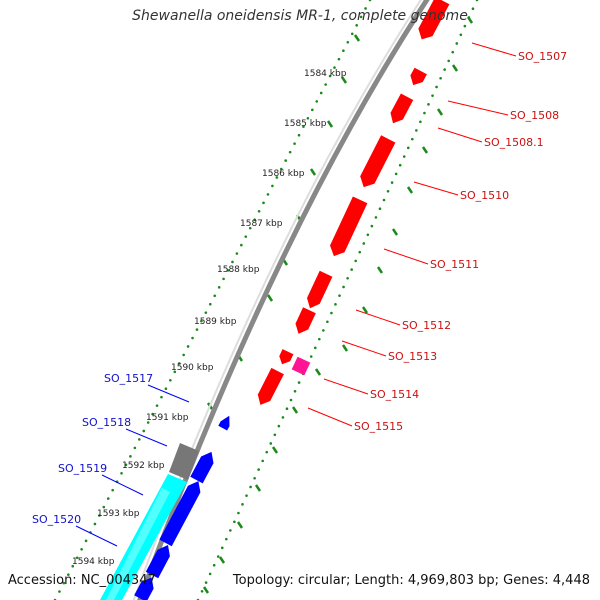  What do you see at coordinates (96, 536) in the screenshot?
I see `reverse-label-leader` at bounding box center [96, 536].